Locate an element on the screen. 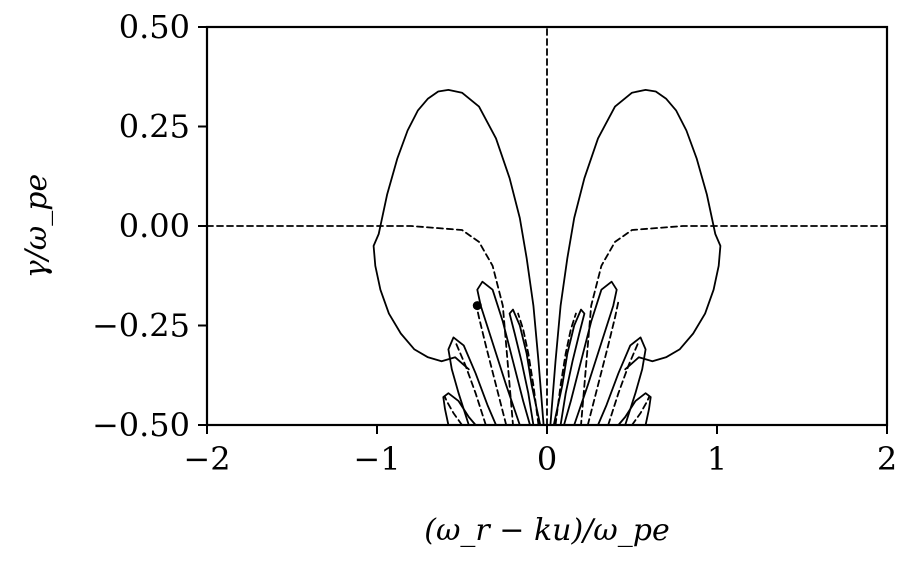  y-tick-label: 0.00 is located at coordinates (154, 226).